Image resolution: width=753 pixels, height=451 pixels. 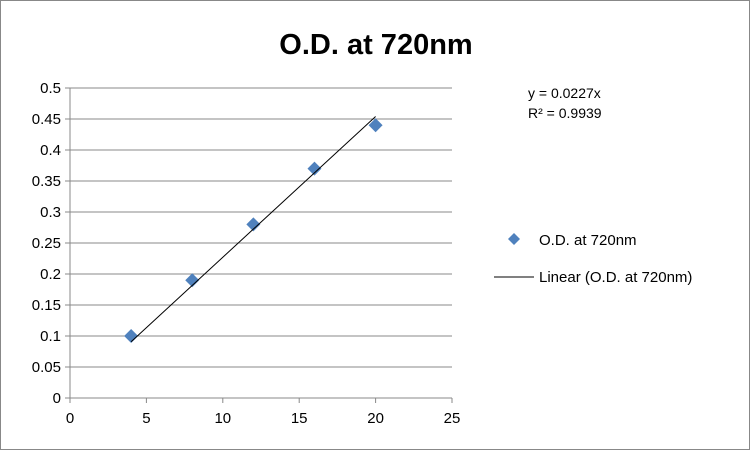 I want to click on trendline-r2: R² = 0.9939, so click(x=565, y=113).